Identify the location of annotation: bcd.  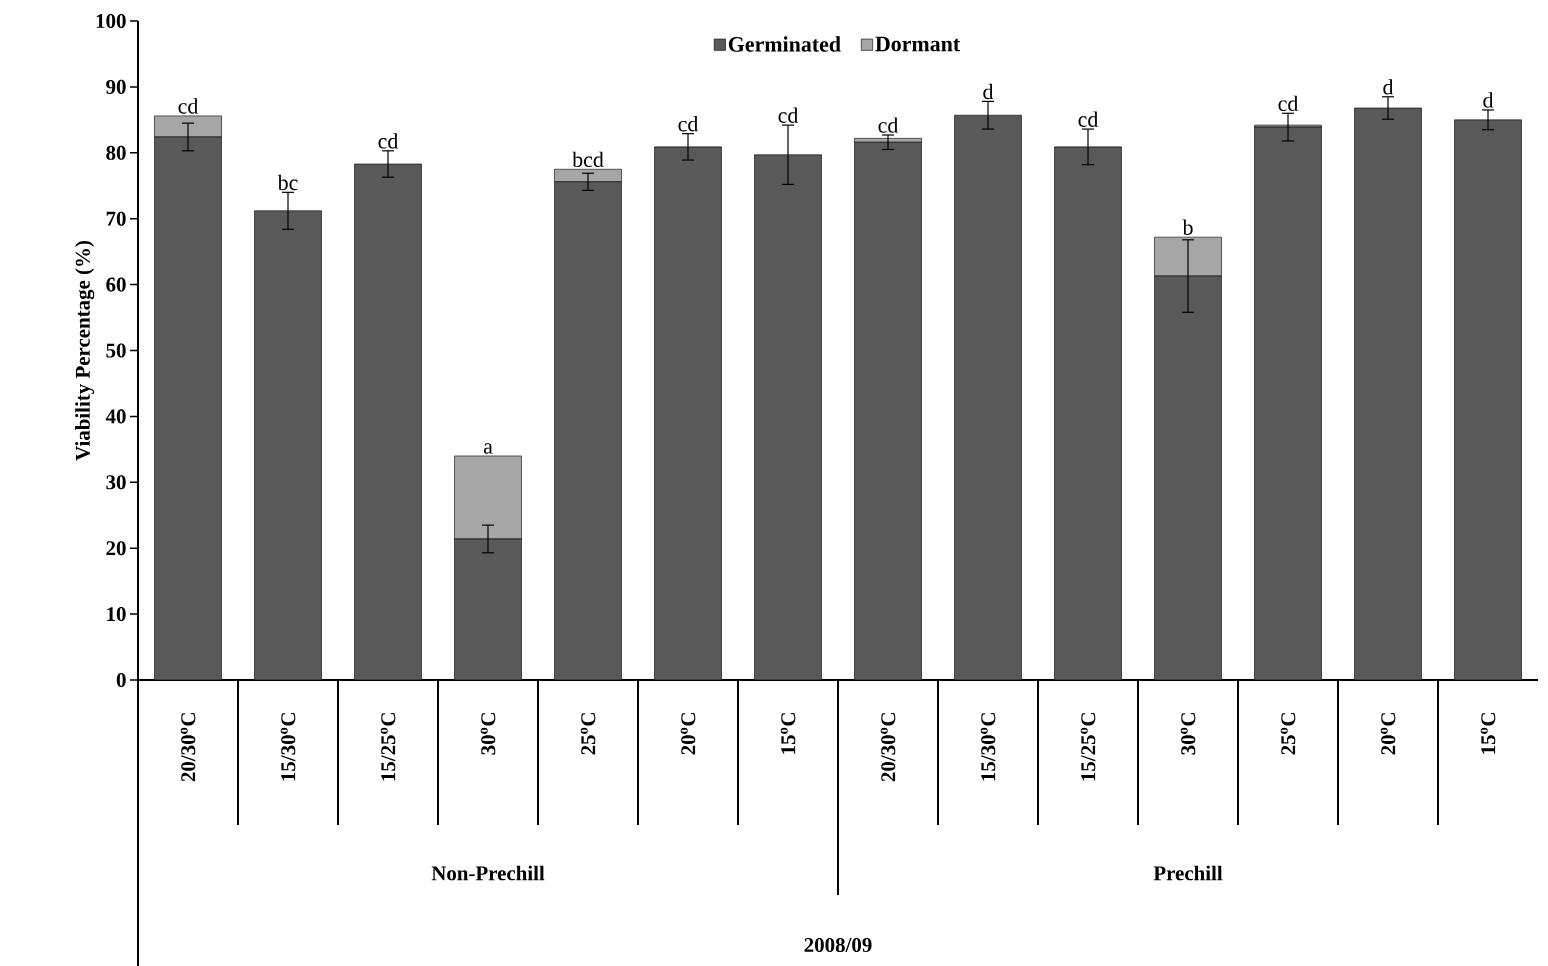
(588, 159).